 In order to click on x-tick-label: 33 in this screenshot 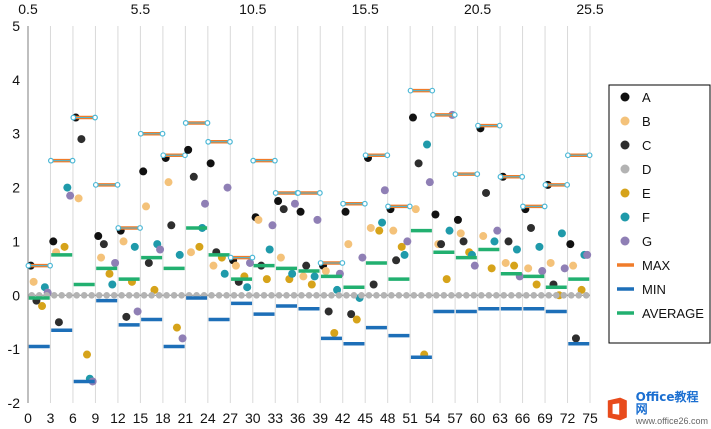, I will do `click(275, 418)`.